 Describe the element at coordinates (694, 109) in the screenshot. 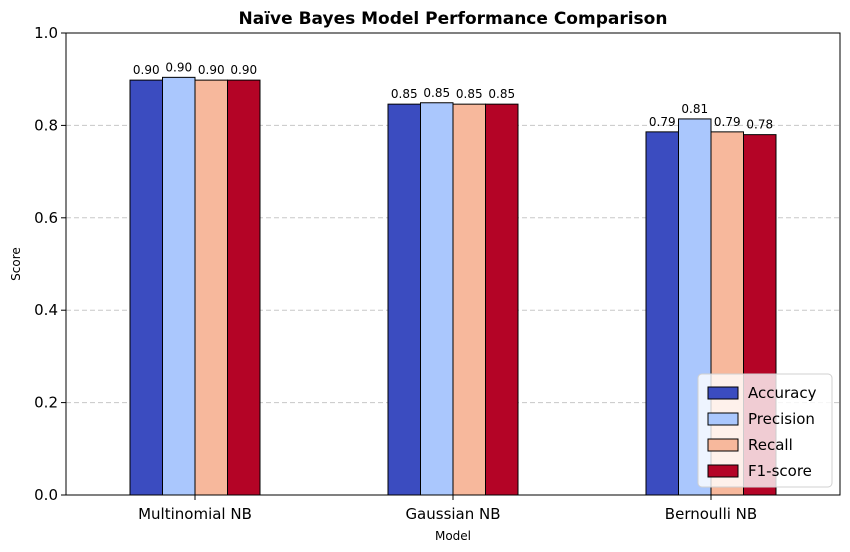

I see `data-label: 0.81` at that location.